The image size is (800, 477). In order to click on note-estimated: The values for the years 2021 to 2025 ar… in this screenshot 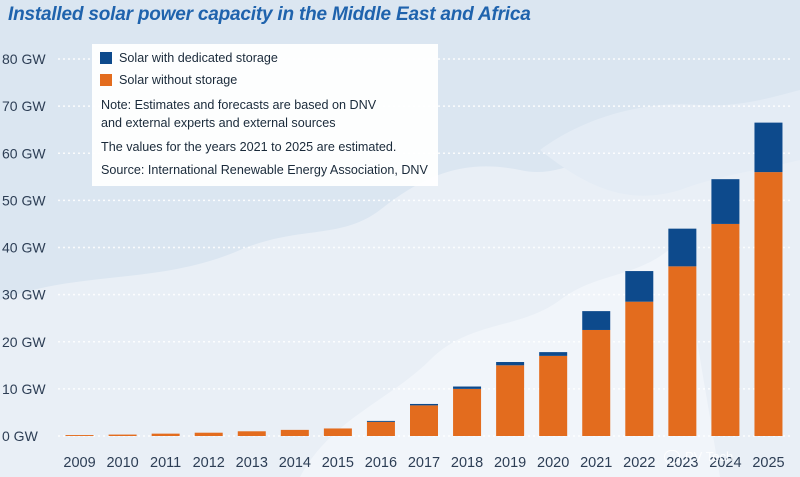, I will do `click(249, 147)`.